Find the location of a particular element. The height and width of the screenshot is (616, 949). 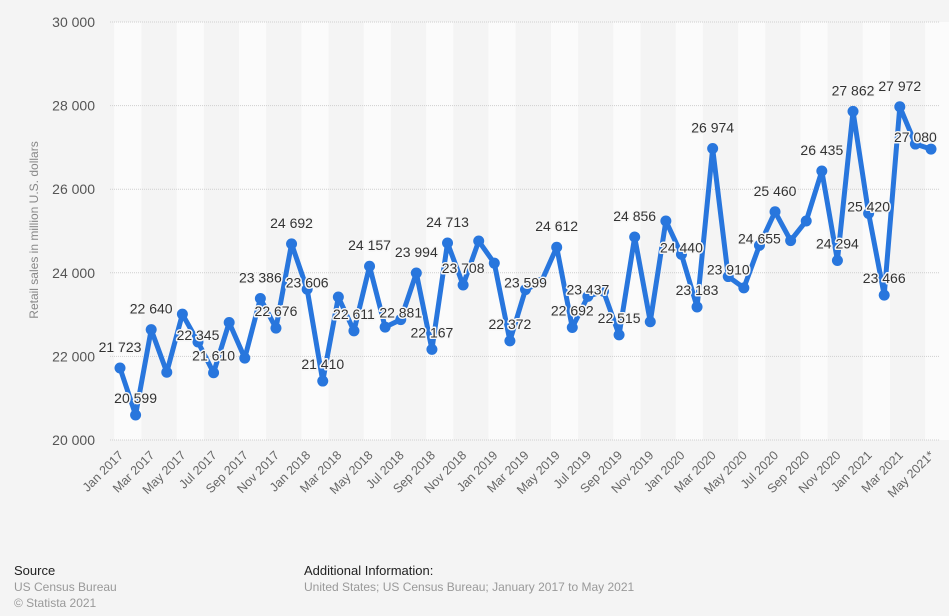

data-label: 23 910 is located at coordinates (728, 270).